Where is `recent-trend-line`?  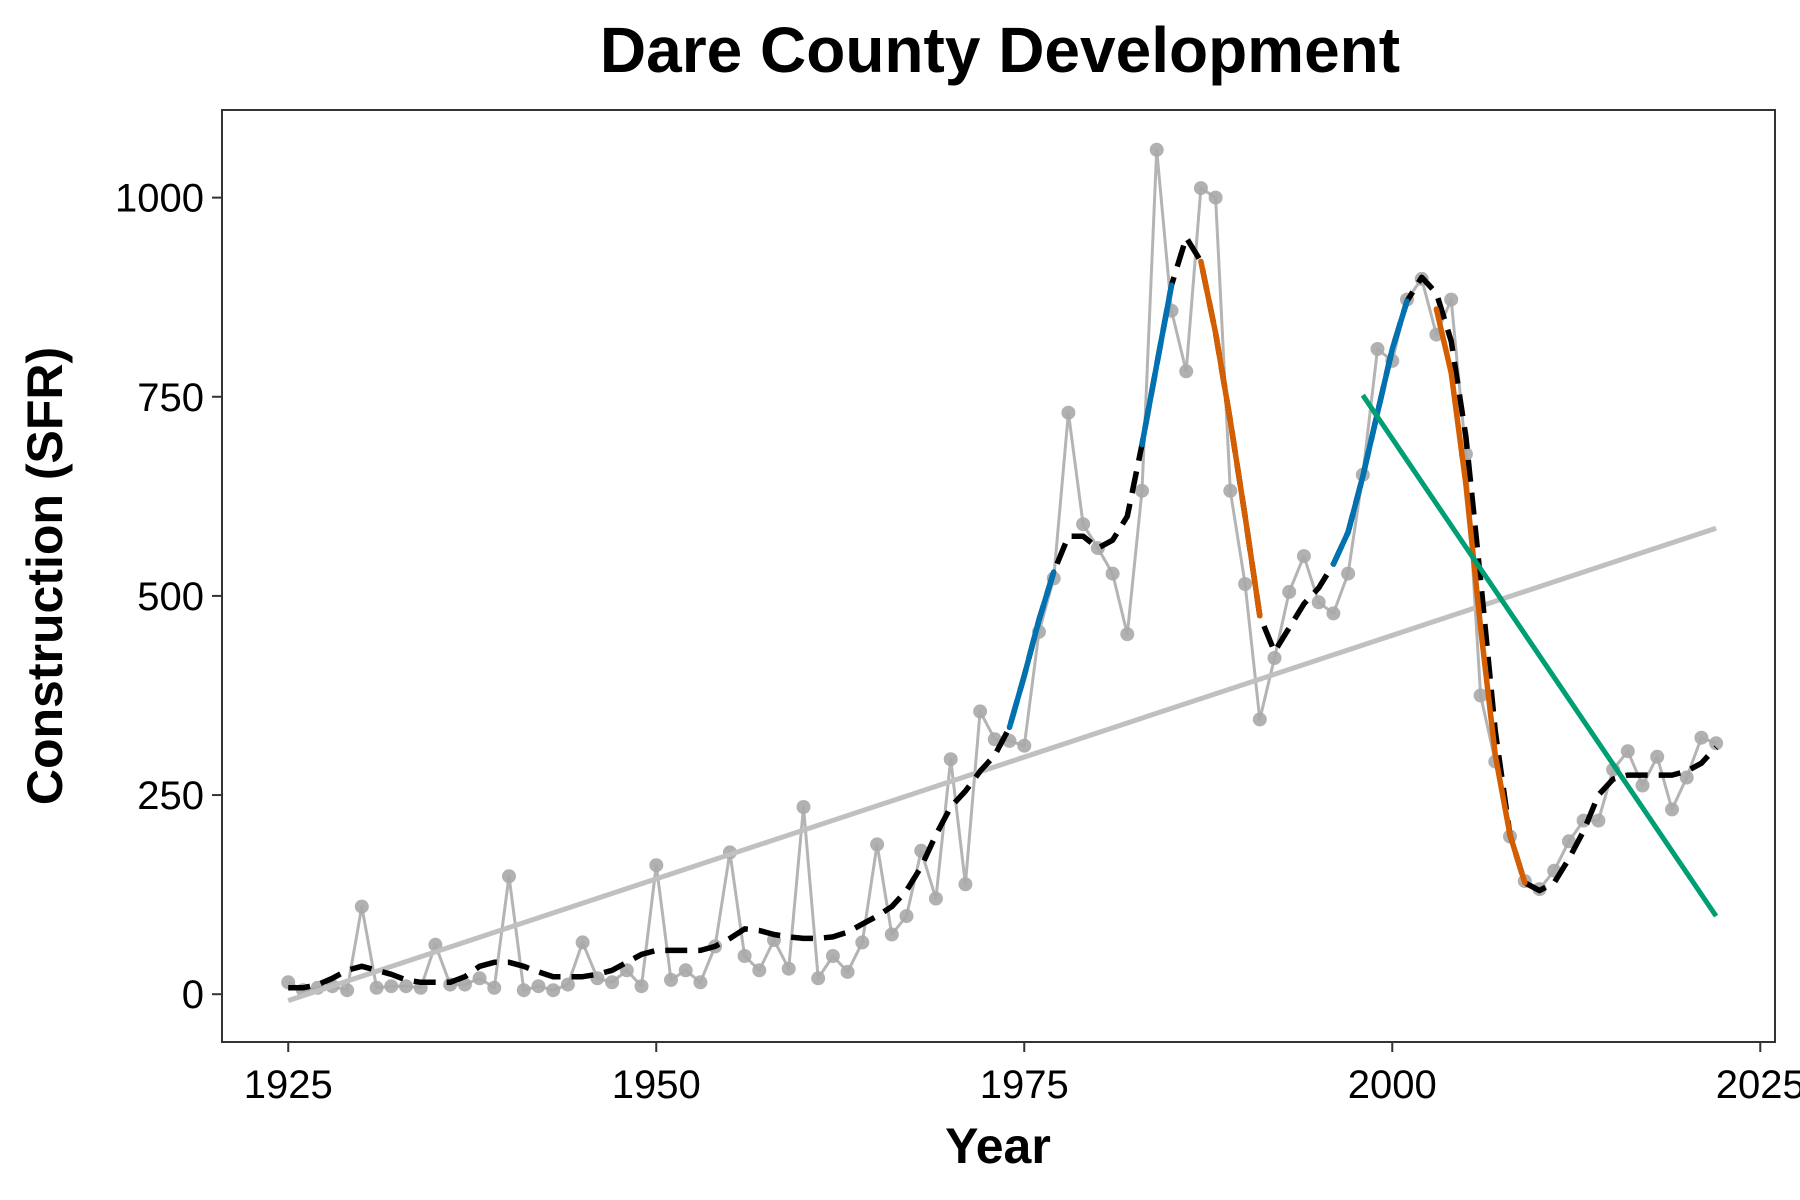 recent-trend-line is located at coordinates (1539, 655).